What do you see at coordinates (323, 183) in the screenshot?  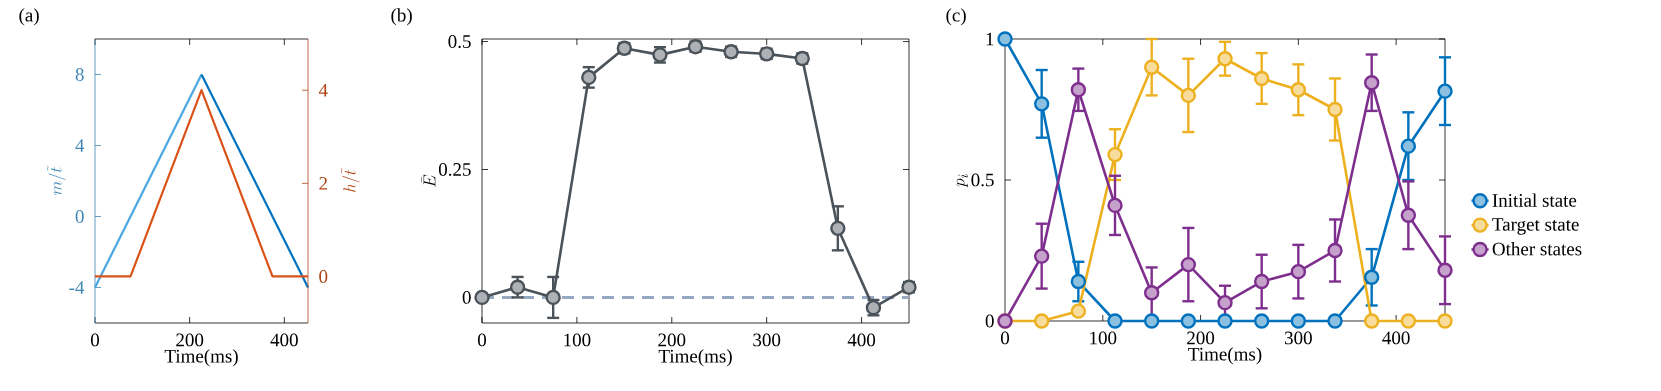 I see `y2-tick-label: 2` at bounding box center [323, 183].